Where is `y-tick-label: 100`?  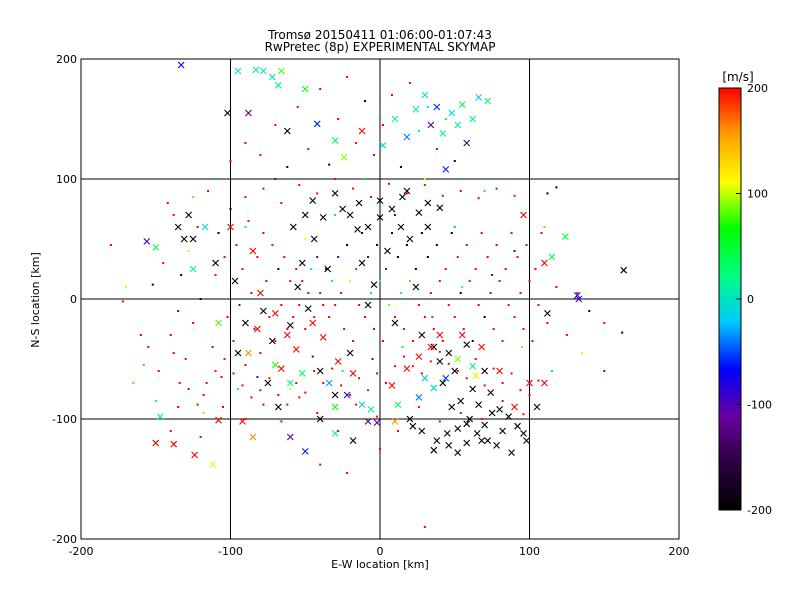
y-tick-label: 100 is located at coordinates (66, 179).